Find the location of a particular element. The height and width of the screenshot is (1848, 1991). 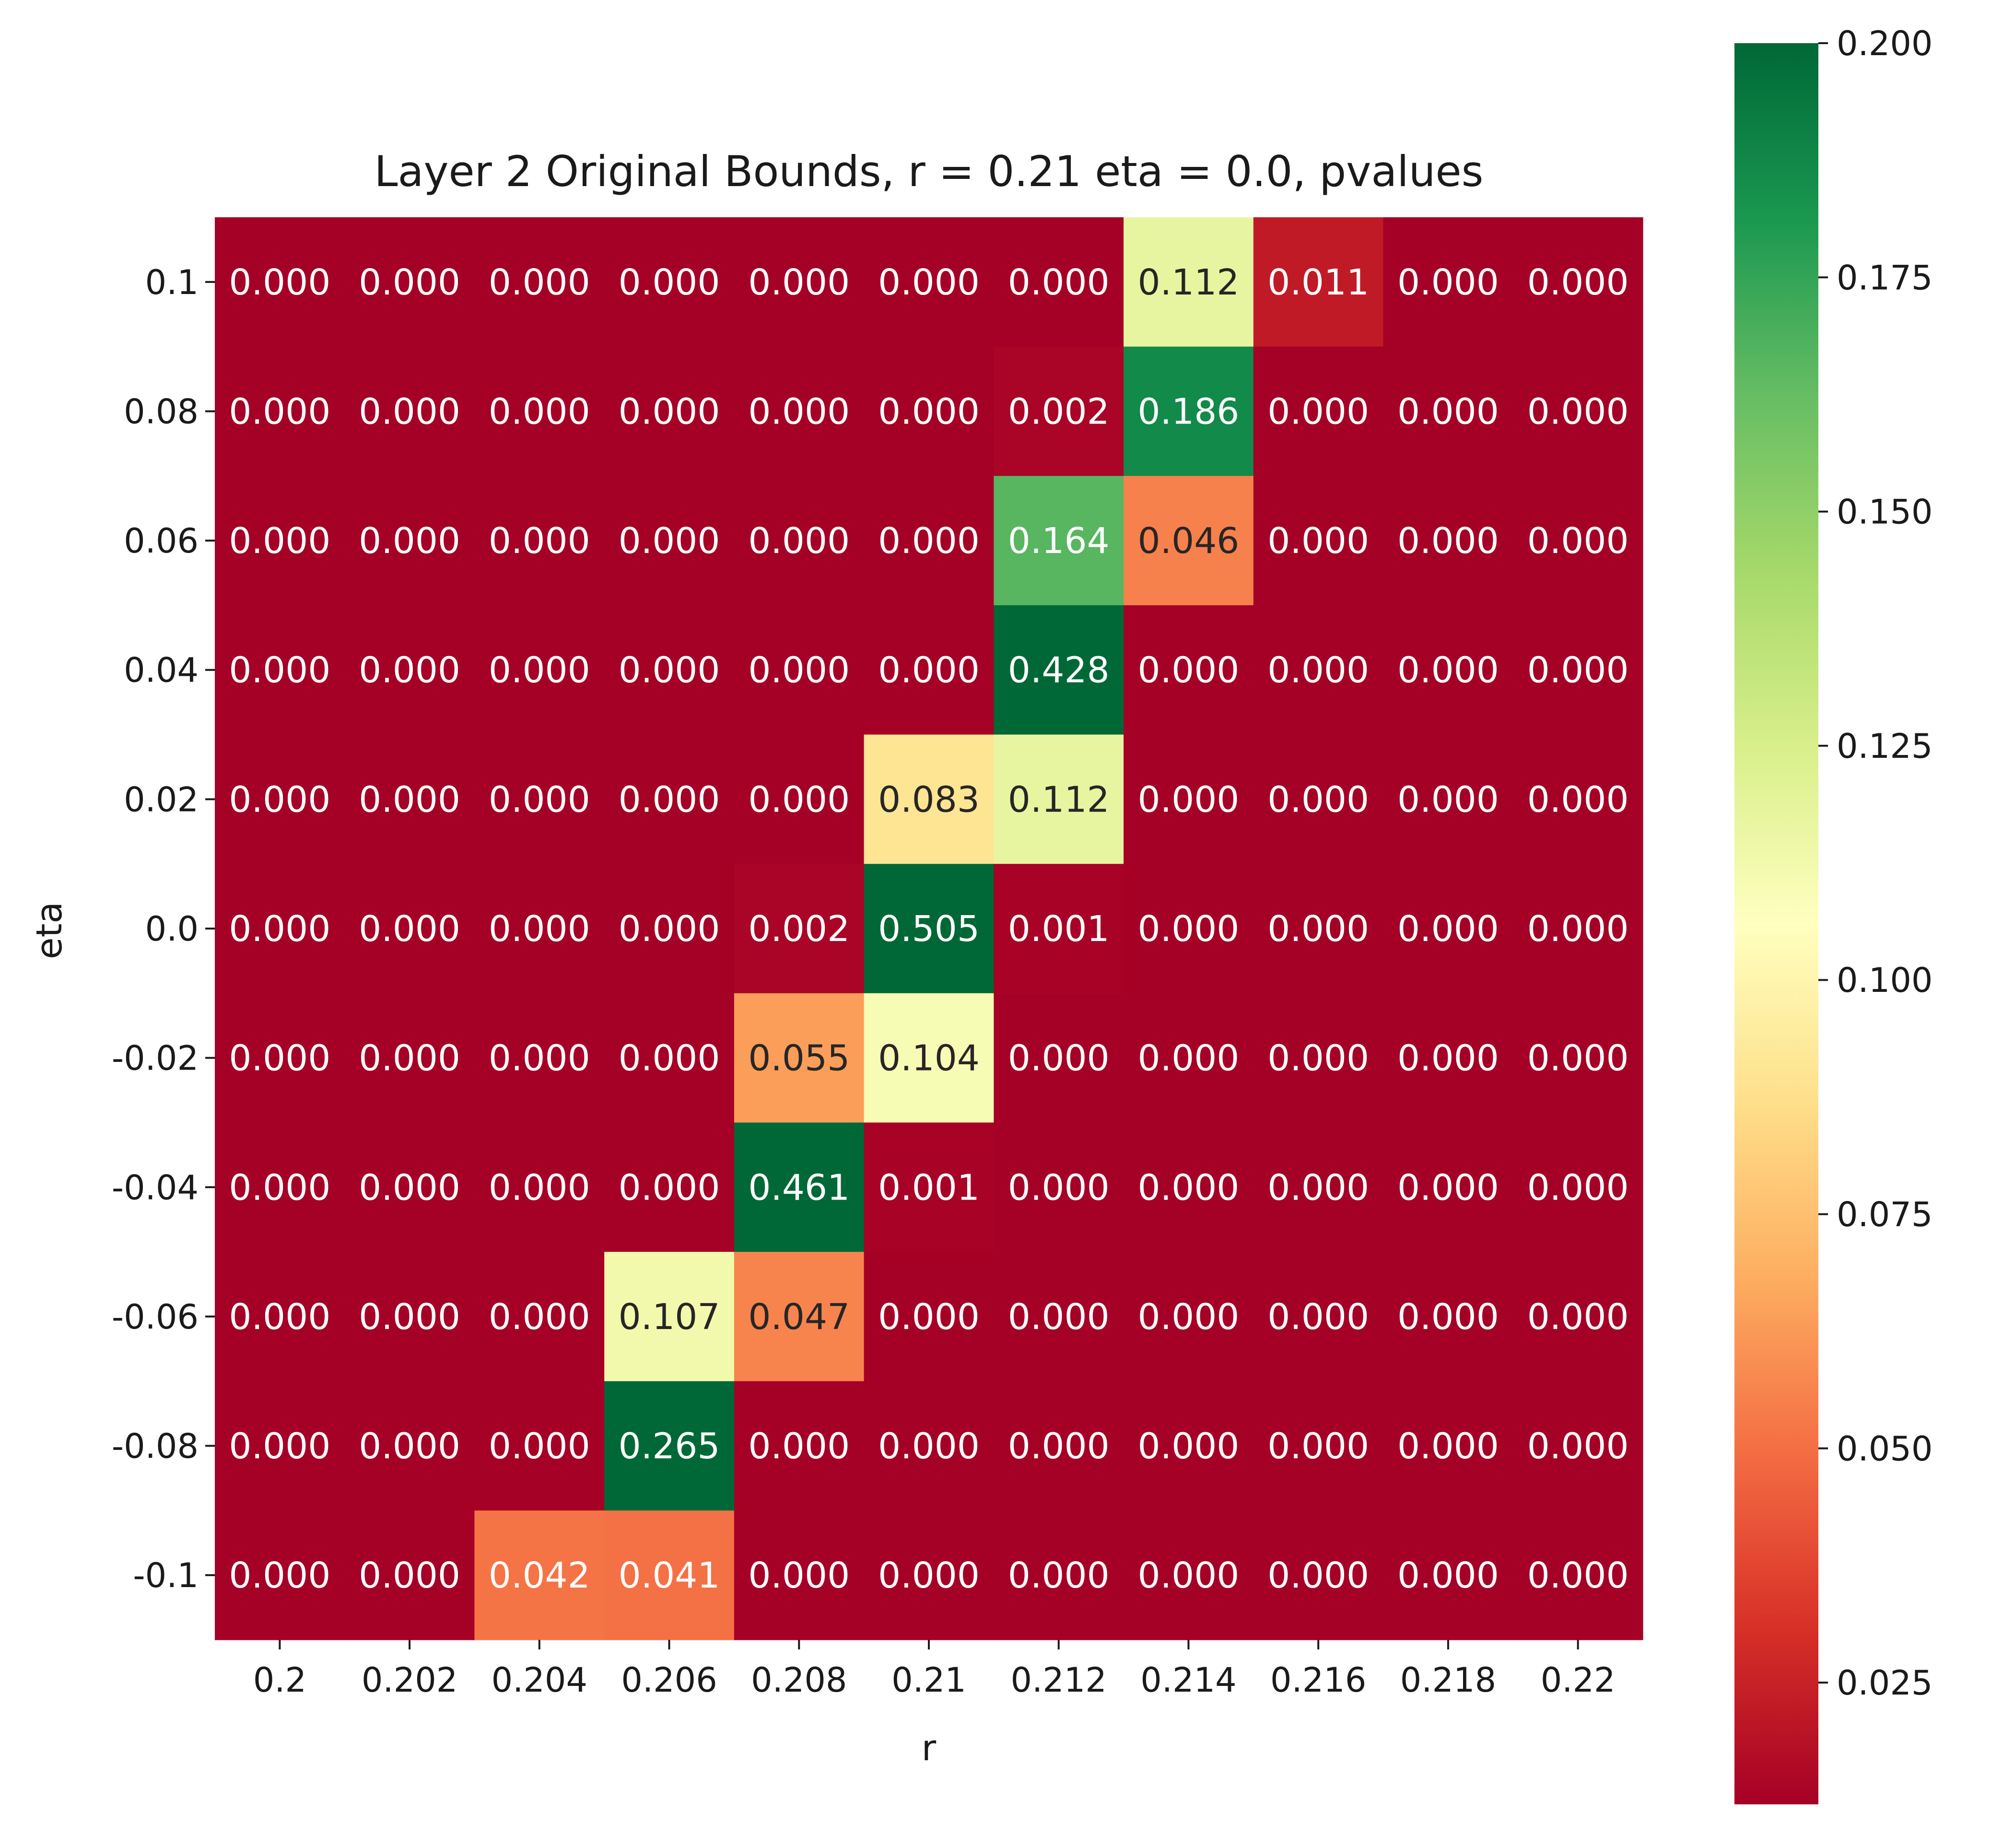

cell-annotation: 0.011 is located at coordinates (1318, 282).